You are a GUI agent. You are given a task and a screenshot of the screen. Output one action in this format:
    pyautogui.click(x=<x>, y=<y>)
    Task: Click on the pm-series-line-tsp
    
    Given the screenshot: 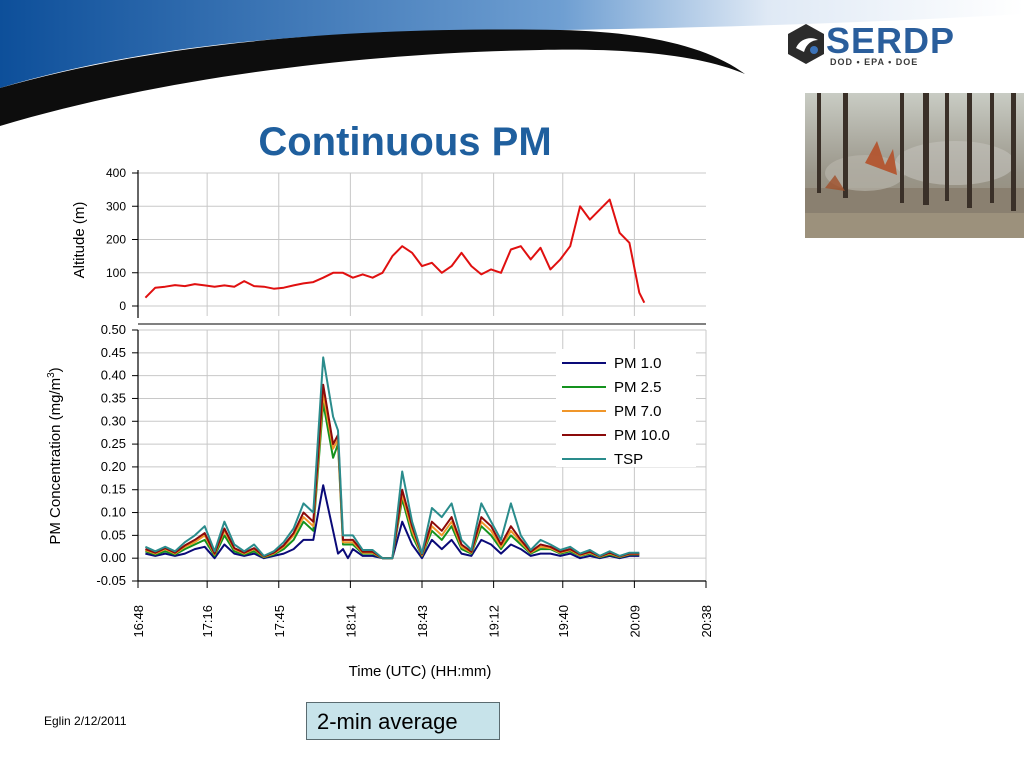 What is the action you would take?
    pyautogui.click(x=392, y=458)
    